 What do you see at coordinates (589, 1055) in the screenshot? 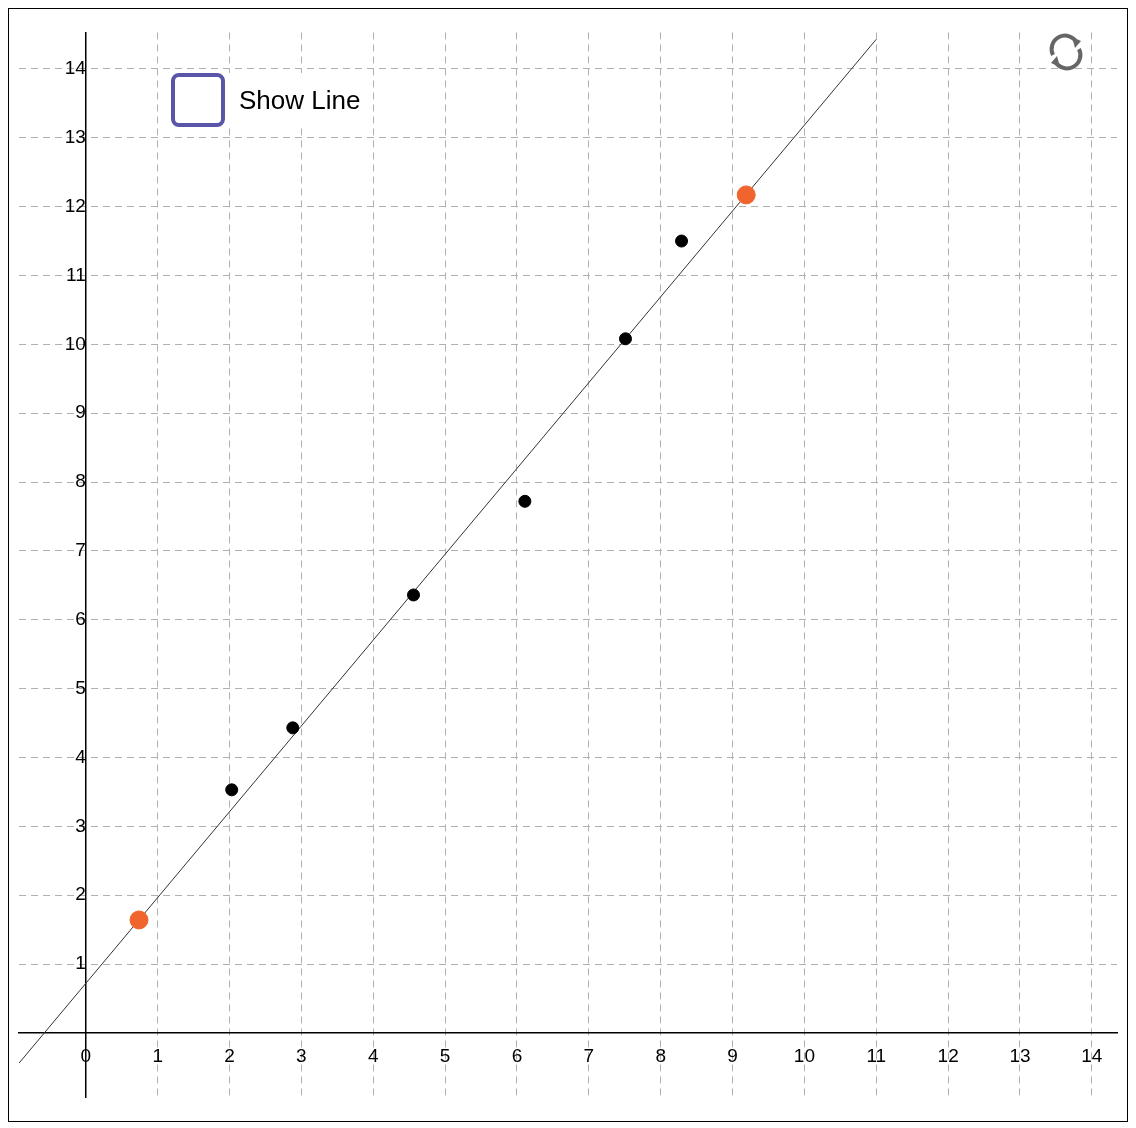
I see `x-tick-label: 7` at bounding box center [589, 1055].